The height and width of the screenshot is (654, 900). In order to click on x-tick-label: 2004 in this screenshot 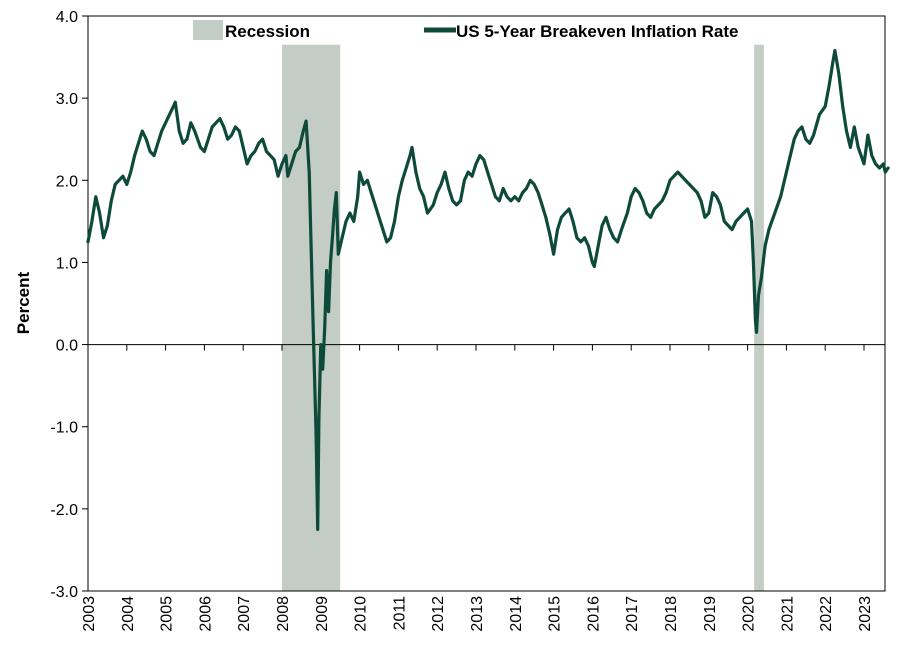, I will do `click(128, 614)`.